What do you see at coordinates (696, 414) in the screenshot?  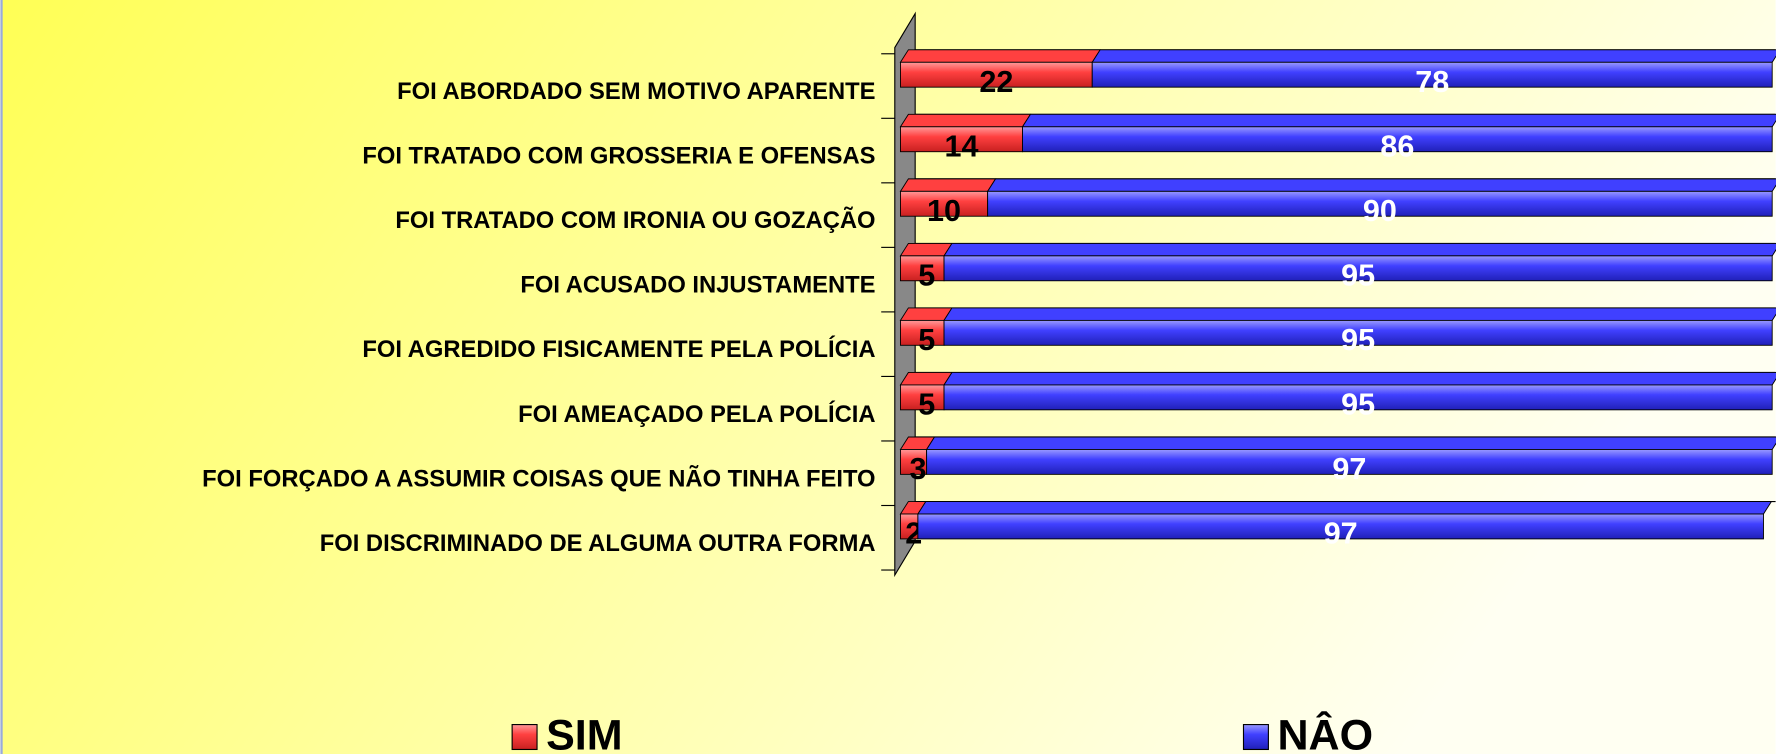 I see `category-label: FOI AMEAÇADO PELA POLÍCIA` at bounding box center [696, 414].